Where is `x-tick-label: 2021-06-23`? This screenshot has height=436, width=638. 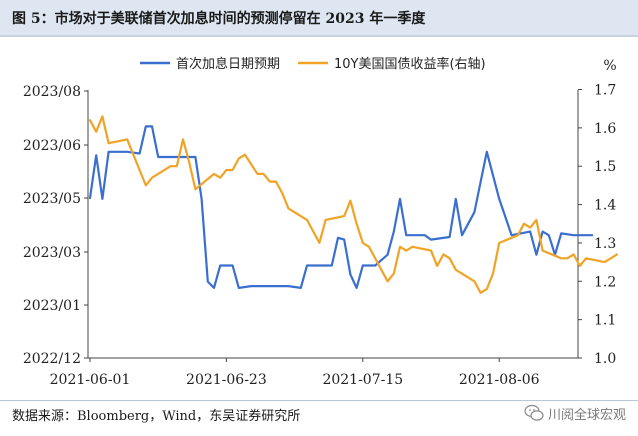 x-tick-label: 2021-06-23 is located at coordinates (226, 380).